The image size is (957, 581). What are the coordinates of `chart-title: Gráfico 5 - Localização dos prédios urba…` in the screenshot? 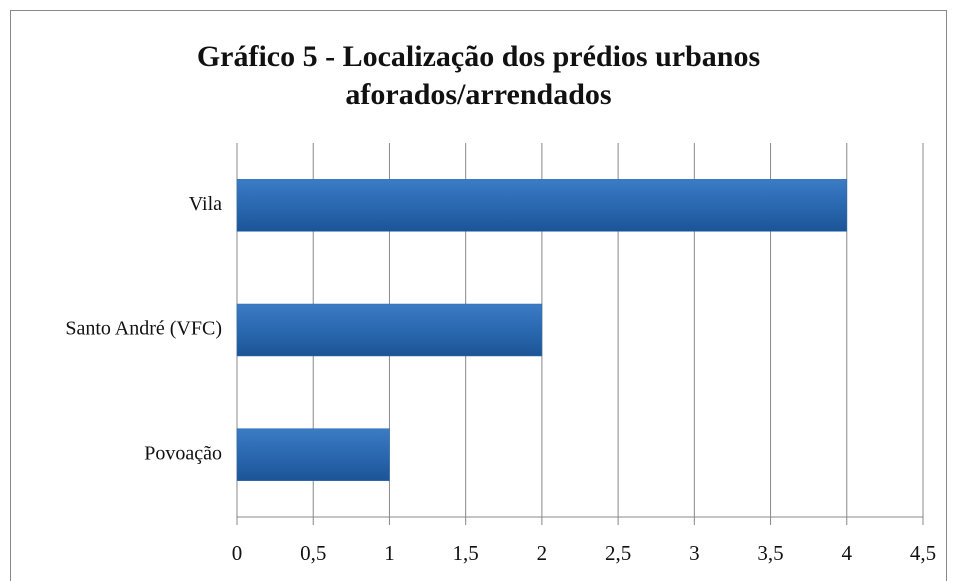 It's located at (478, 75).